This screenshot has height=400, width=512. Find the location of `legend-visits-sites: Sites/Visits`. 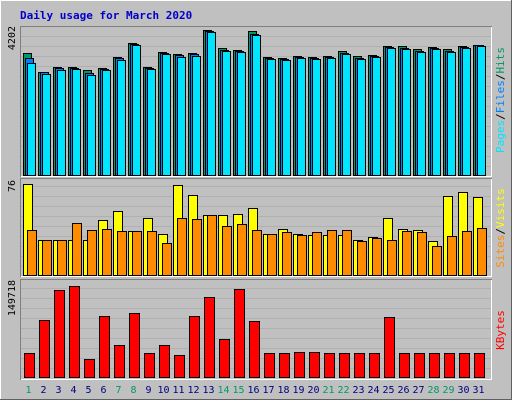

legend-visits-sites: Sites/Visits is located at coordinates (500, 228).